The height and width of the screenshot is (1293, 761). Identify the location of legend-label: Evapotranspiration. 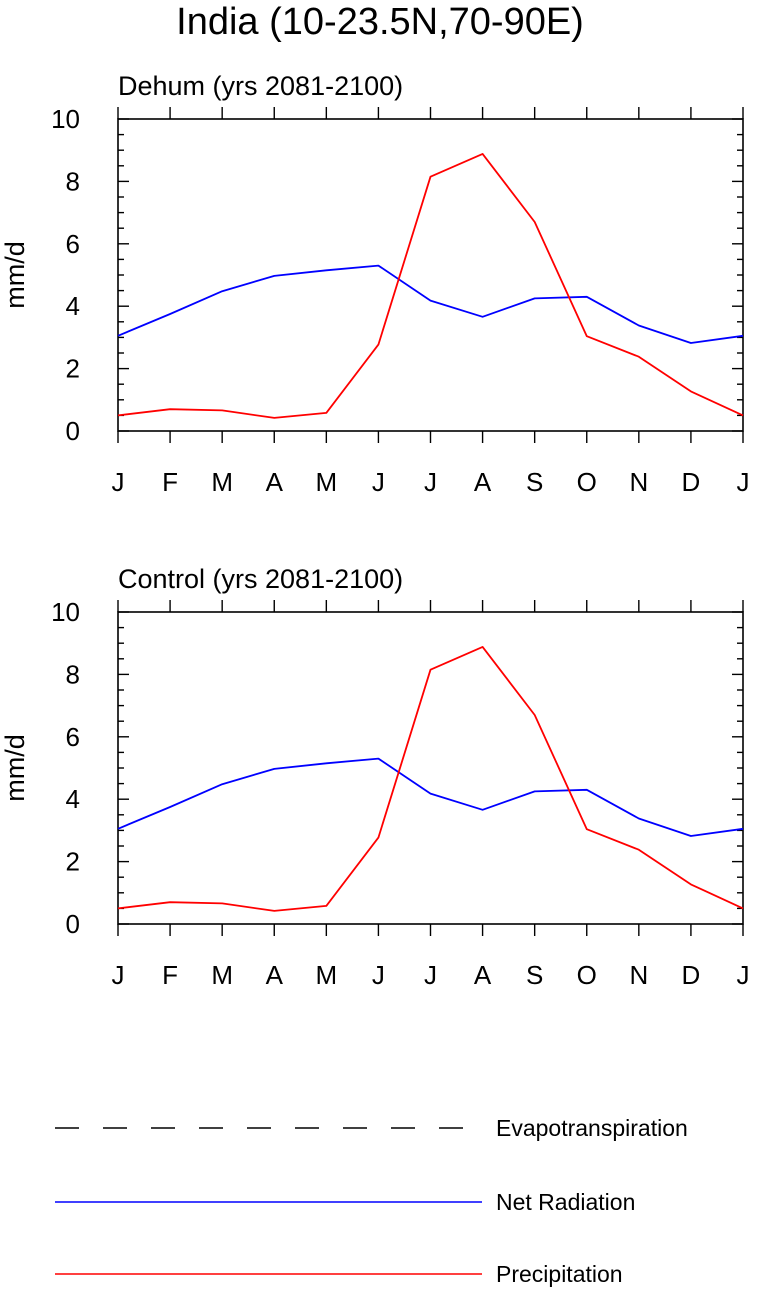
(592, 1128).